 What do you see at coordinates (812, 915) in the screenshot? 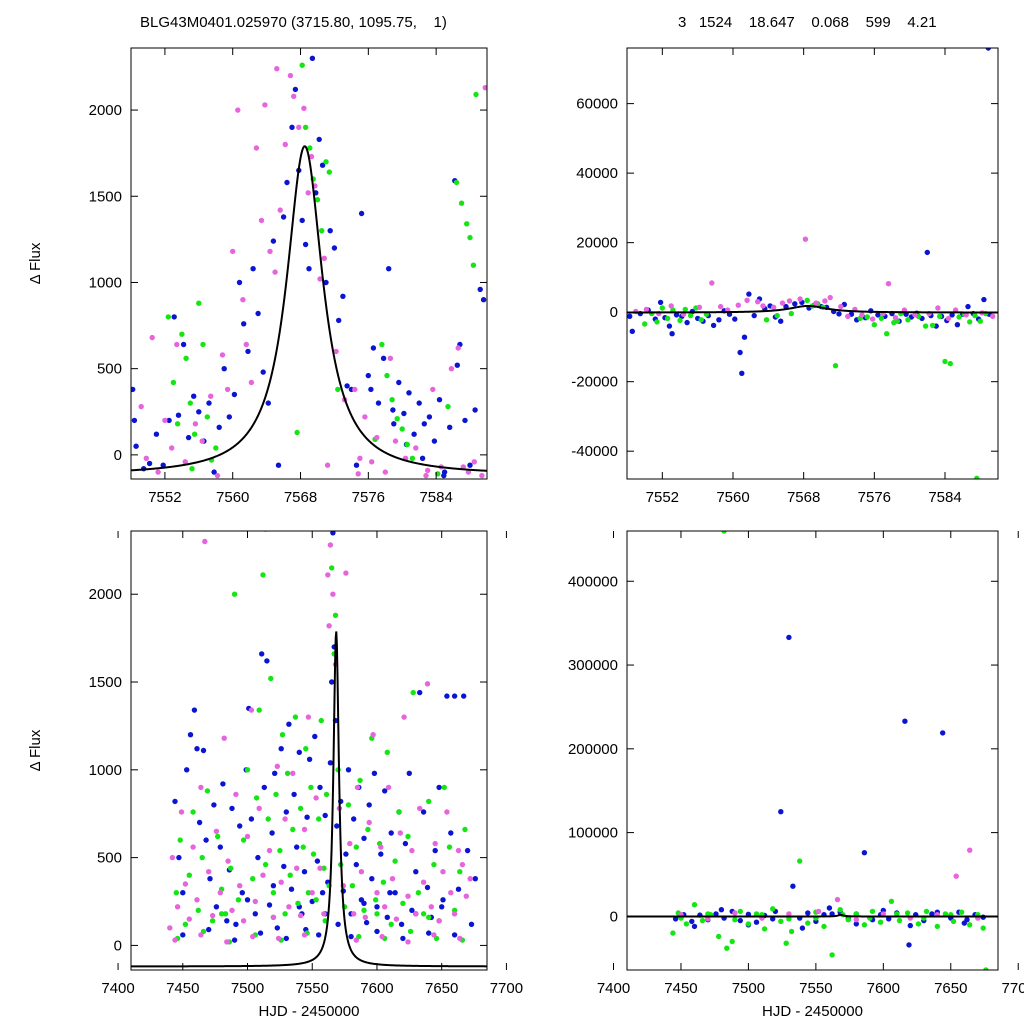
I see `model-curve` at bounding box center [812, 915].